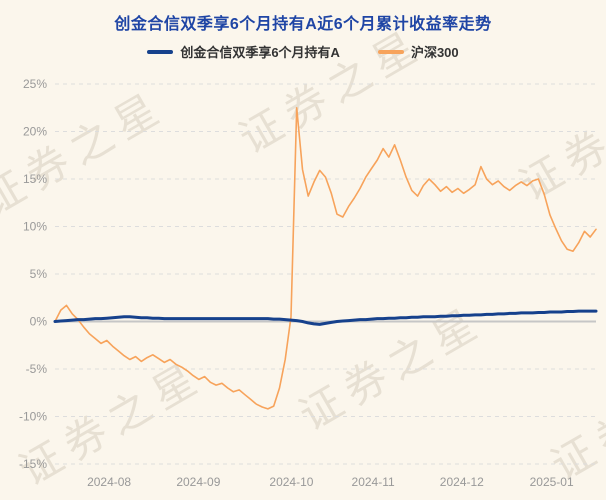 Image resolution: width=606 pixels, height=500 pixels. What do you see at coordinates (303, 24) in the screenshot?
I see `chart-title: 创金合信双季享6个月持有A近6个月累计收益率走势` at bounding box center [303, 24].